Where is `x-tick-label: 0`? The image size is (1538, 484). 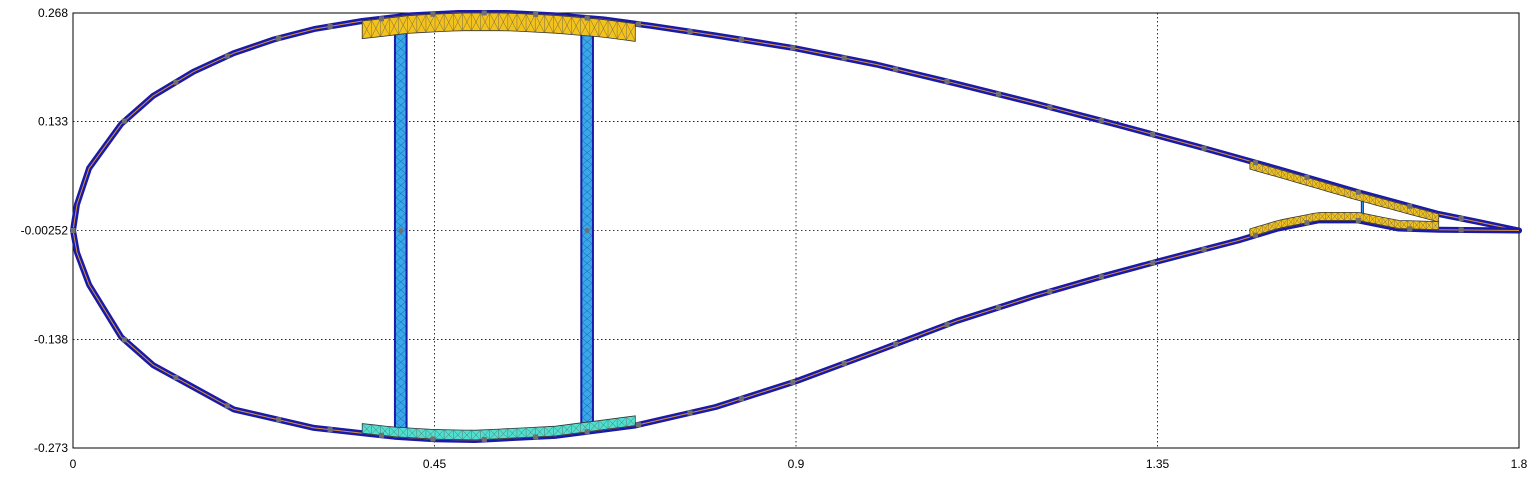
x-tick-label: 0 is located at coordinates (73, 464).